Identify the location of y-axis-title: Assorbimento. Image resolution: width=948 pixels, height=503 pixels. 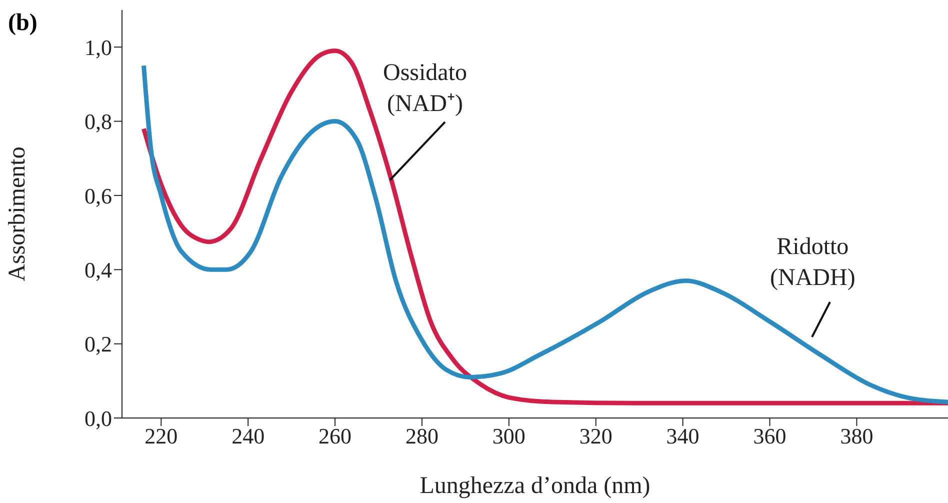
(17, 214).